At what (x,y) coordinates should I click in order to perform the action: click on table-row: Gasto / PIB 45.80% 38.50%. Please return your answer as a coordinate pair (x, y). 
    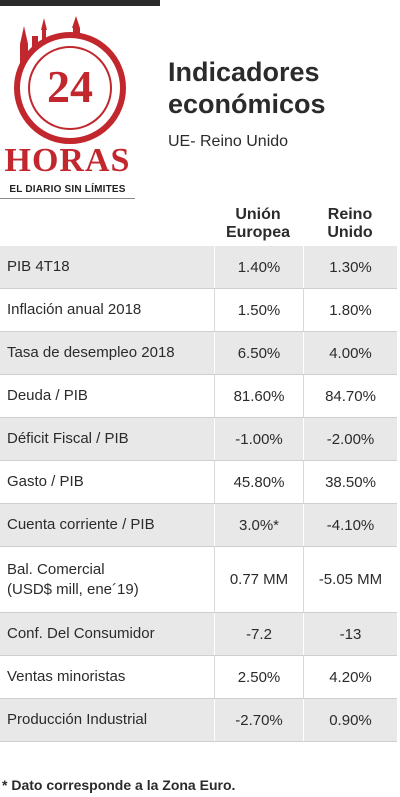
    Looking at the image, I should click on (198, 482).